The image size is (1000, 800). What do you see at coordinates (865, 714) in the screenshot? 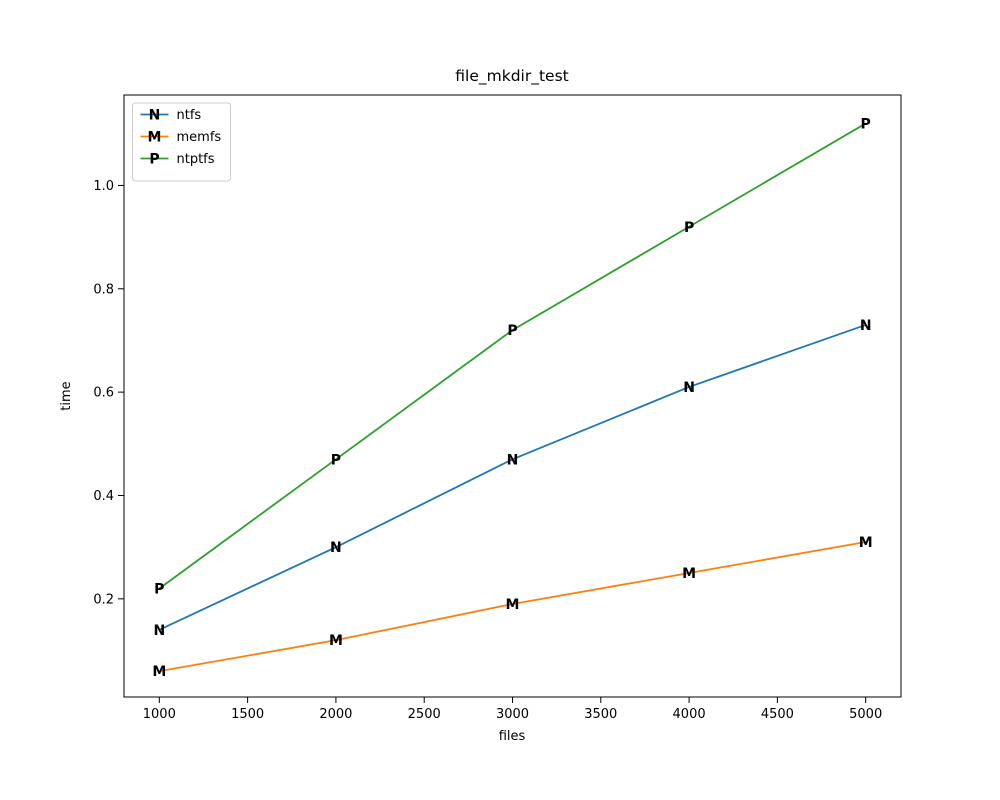
I see `x-tick-label: 5000` at bounding box center [865, 714].